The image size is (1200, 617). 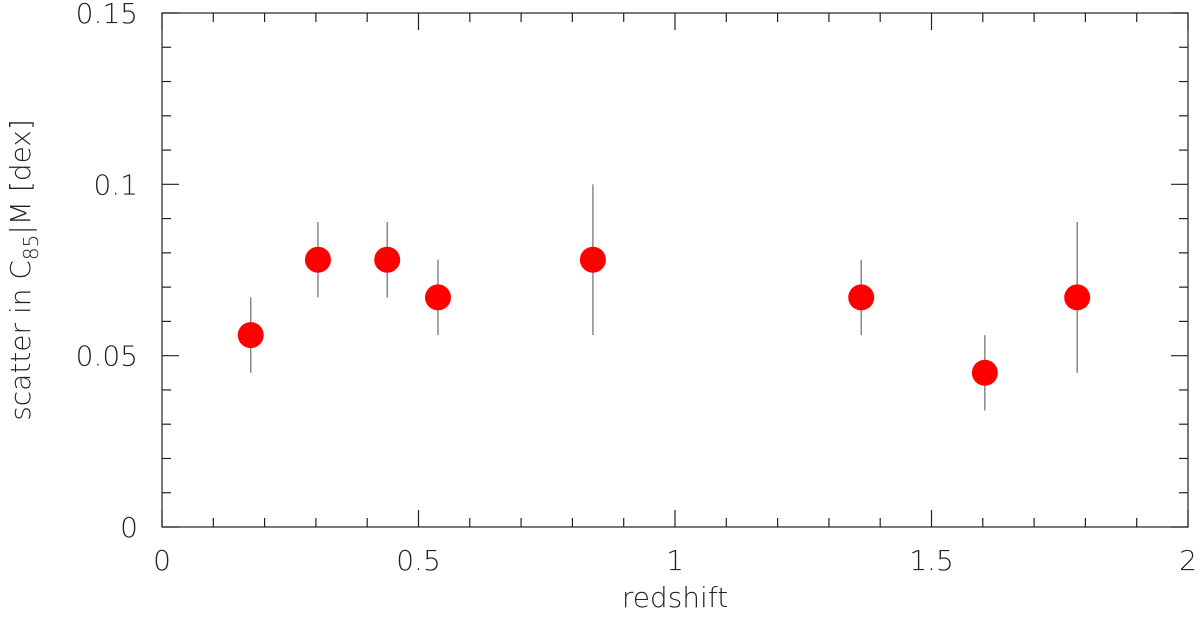 What do you see at coordinates (20, 176) in the screenshot?
I see `y-label-end: |M [dex]` at bounding box center [20, 176].